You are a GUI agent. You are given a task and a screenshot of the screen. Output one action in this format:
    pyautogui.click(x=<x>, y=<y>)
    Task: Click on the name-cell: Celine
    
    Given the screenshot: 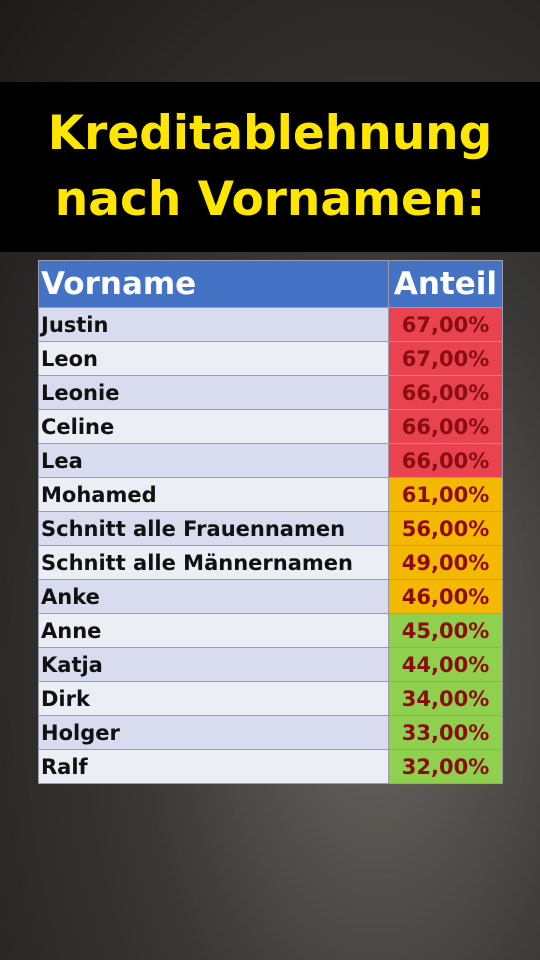 What is the action you would take?
    pyautogui.click(x=213, y=426)
    